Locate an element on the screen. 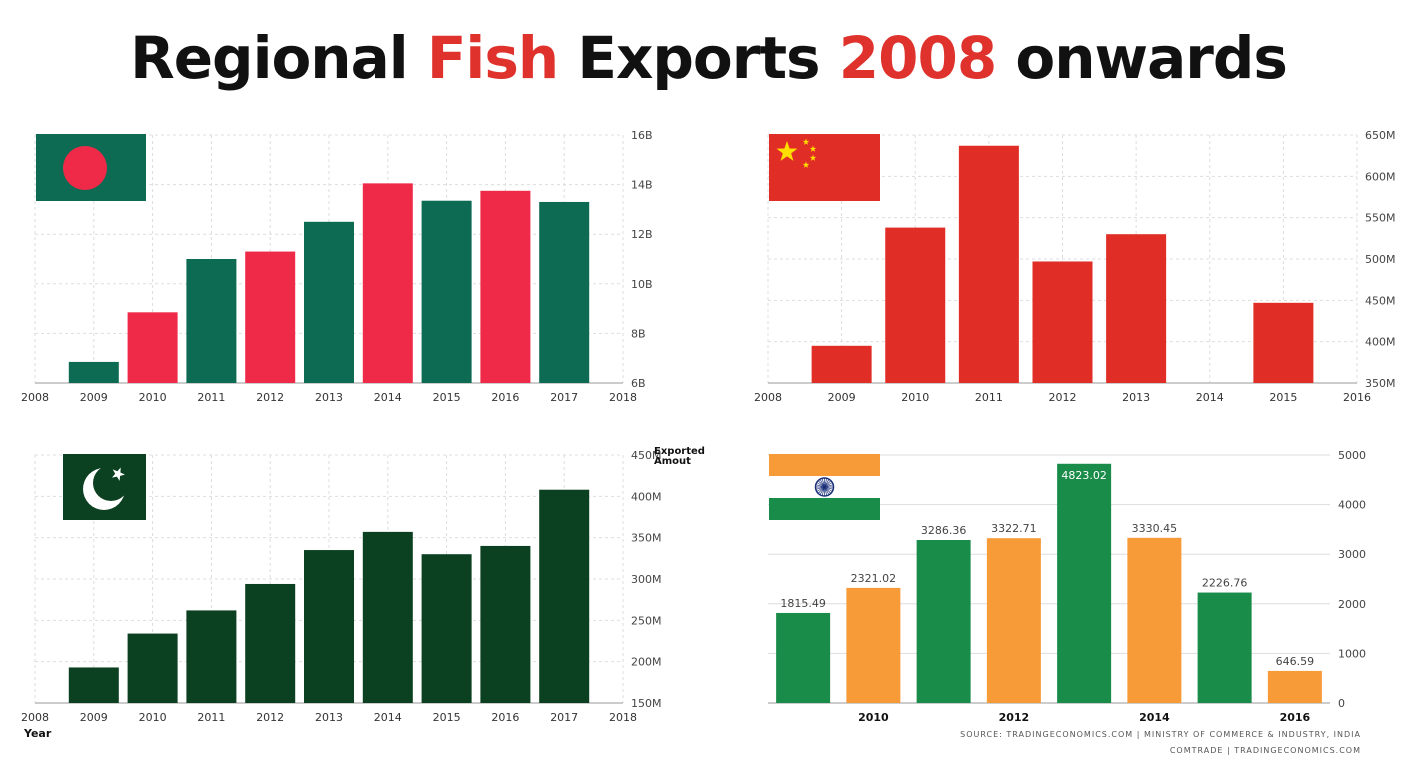 The image size is (1417, 767). india-ytick-0: 0 is located at coordinates (1341, 703).